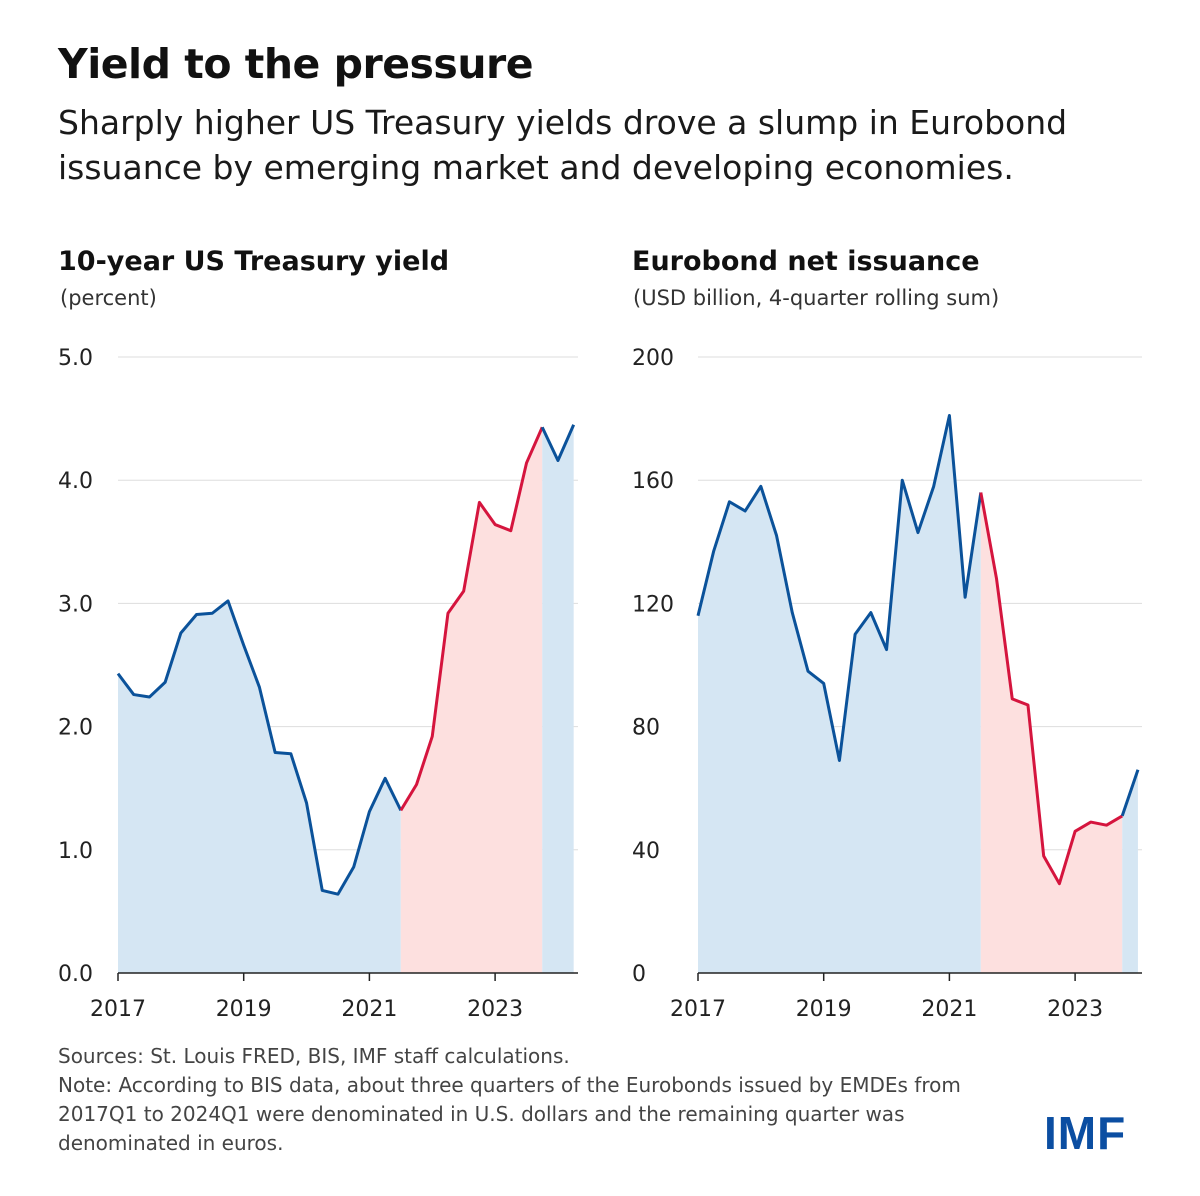 The height and width of the screenshot is (1196, 1200). Describe the element at coordinates (653, 604) in the screenshot. I see `y-tick-label: 120` at that location.